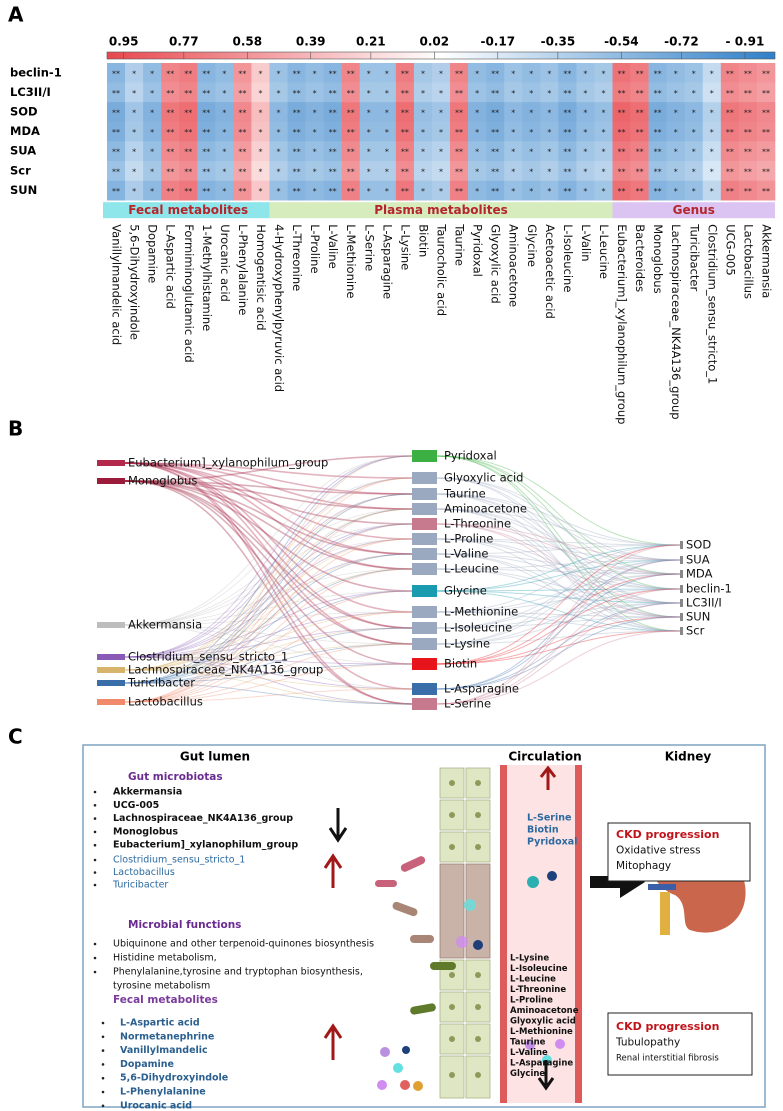  Describe the element at coordinates (215, 757) in the screenshot. I see `section-header: Gut lumen` at that location.